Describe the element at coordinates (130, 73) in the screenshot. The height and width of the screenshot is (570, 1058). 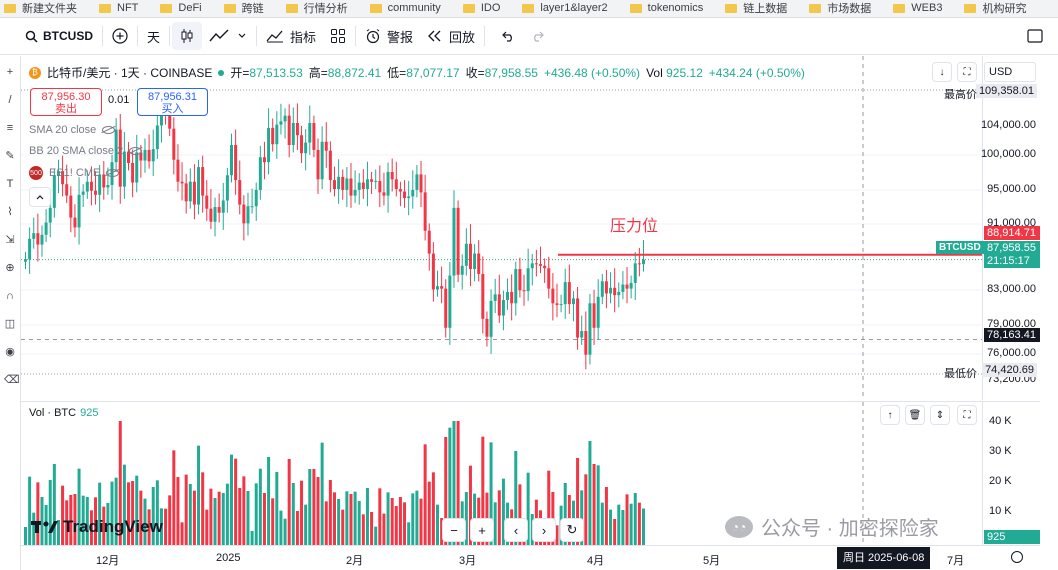
I see `legend-title: 比特币/美元 · 1天 · COINBASE` at that location.